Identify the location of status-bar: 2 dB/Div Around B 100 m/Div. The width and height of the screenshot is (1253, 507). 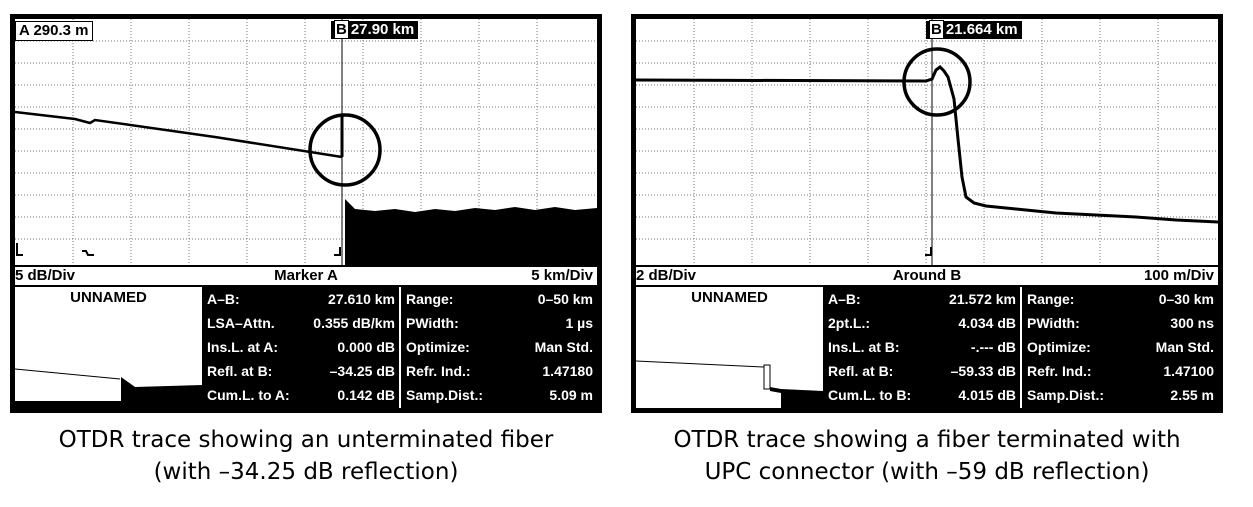
(927, 276).